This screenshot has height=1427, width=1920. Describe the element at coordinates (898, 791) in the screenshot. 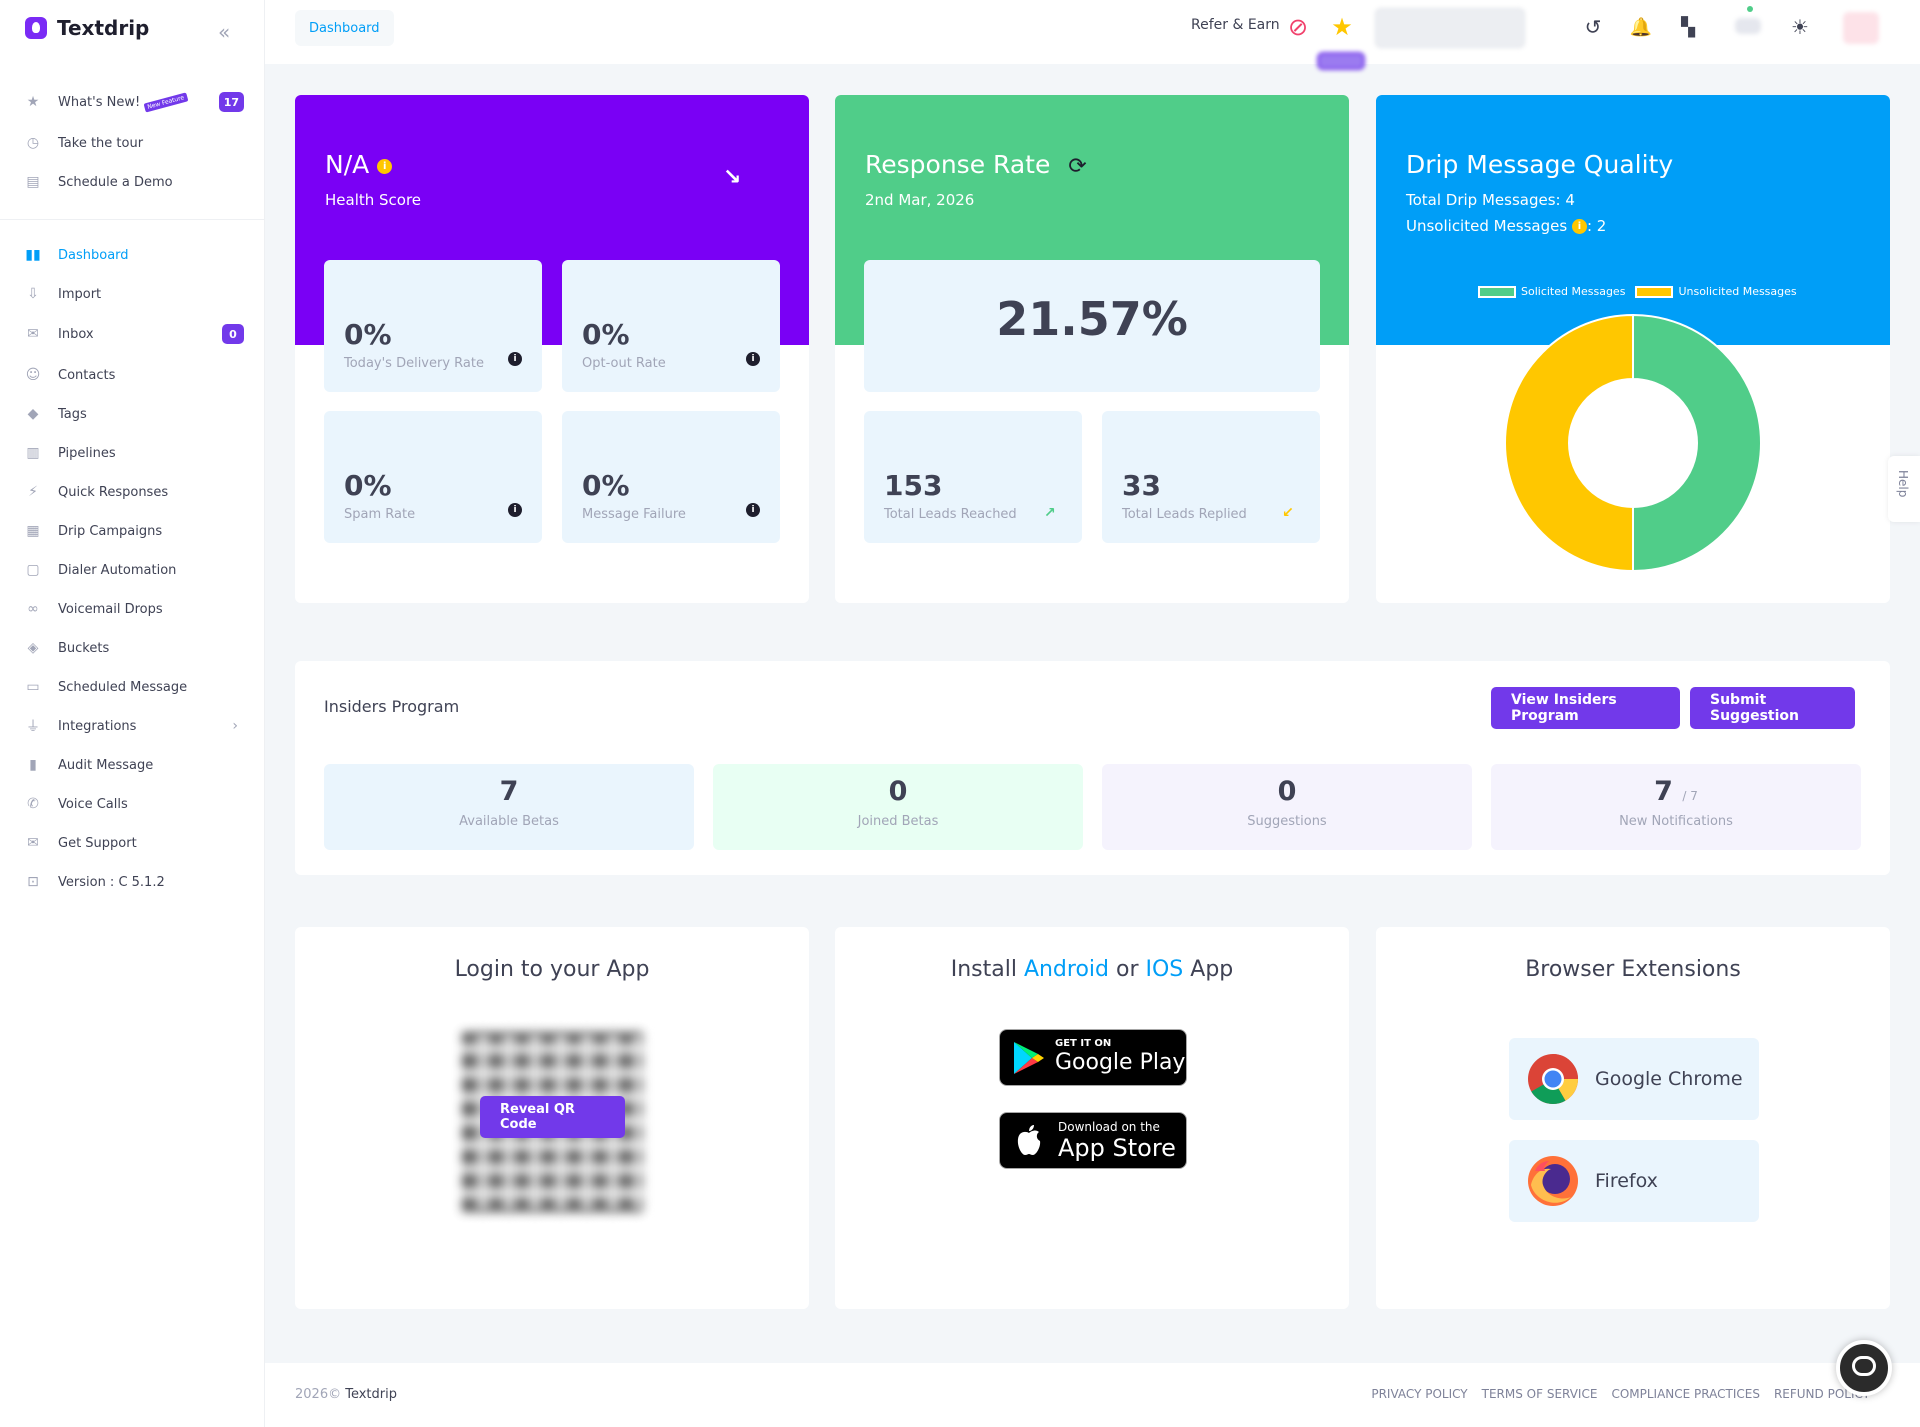

I see `stat-value: 0` at that location.